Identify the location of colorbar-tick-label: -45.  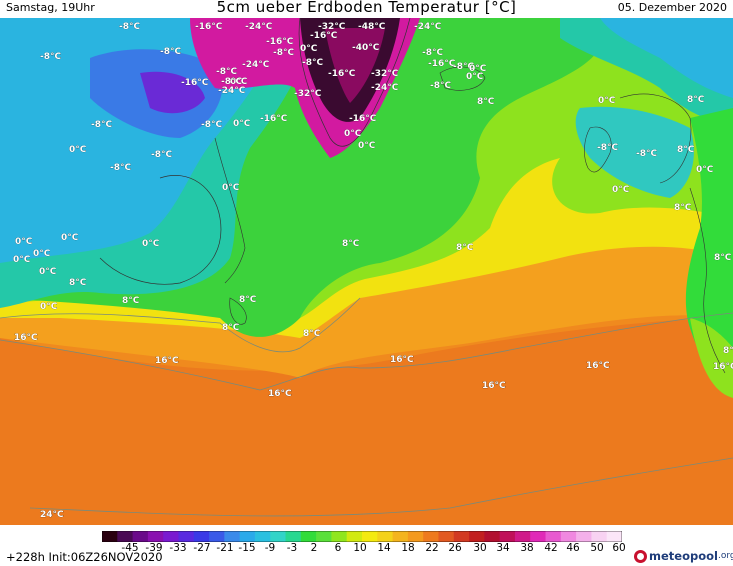
(130, 548).